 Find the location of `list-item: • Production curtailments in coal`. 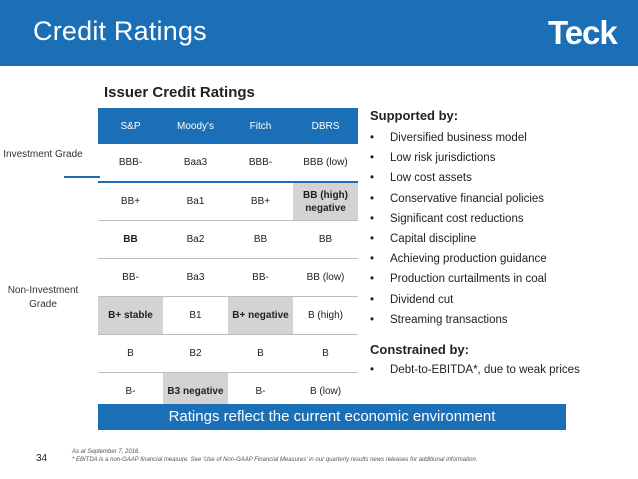

list-item: • Production curtailments in coal is located at coordinates (458, 279).